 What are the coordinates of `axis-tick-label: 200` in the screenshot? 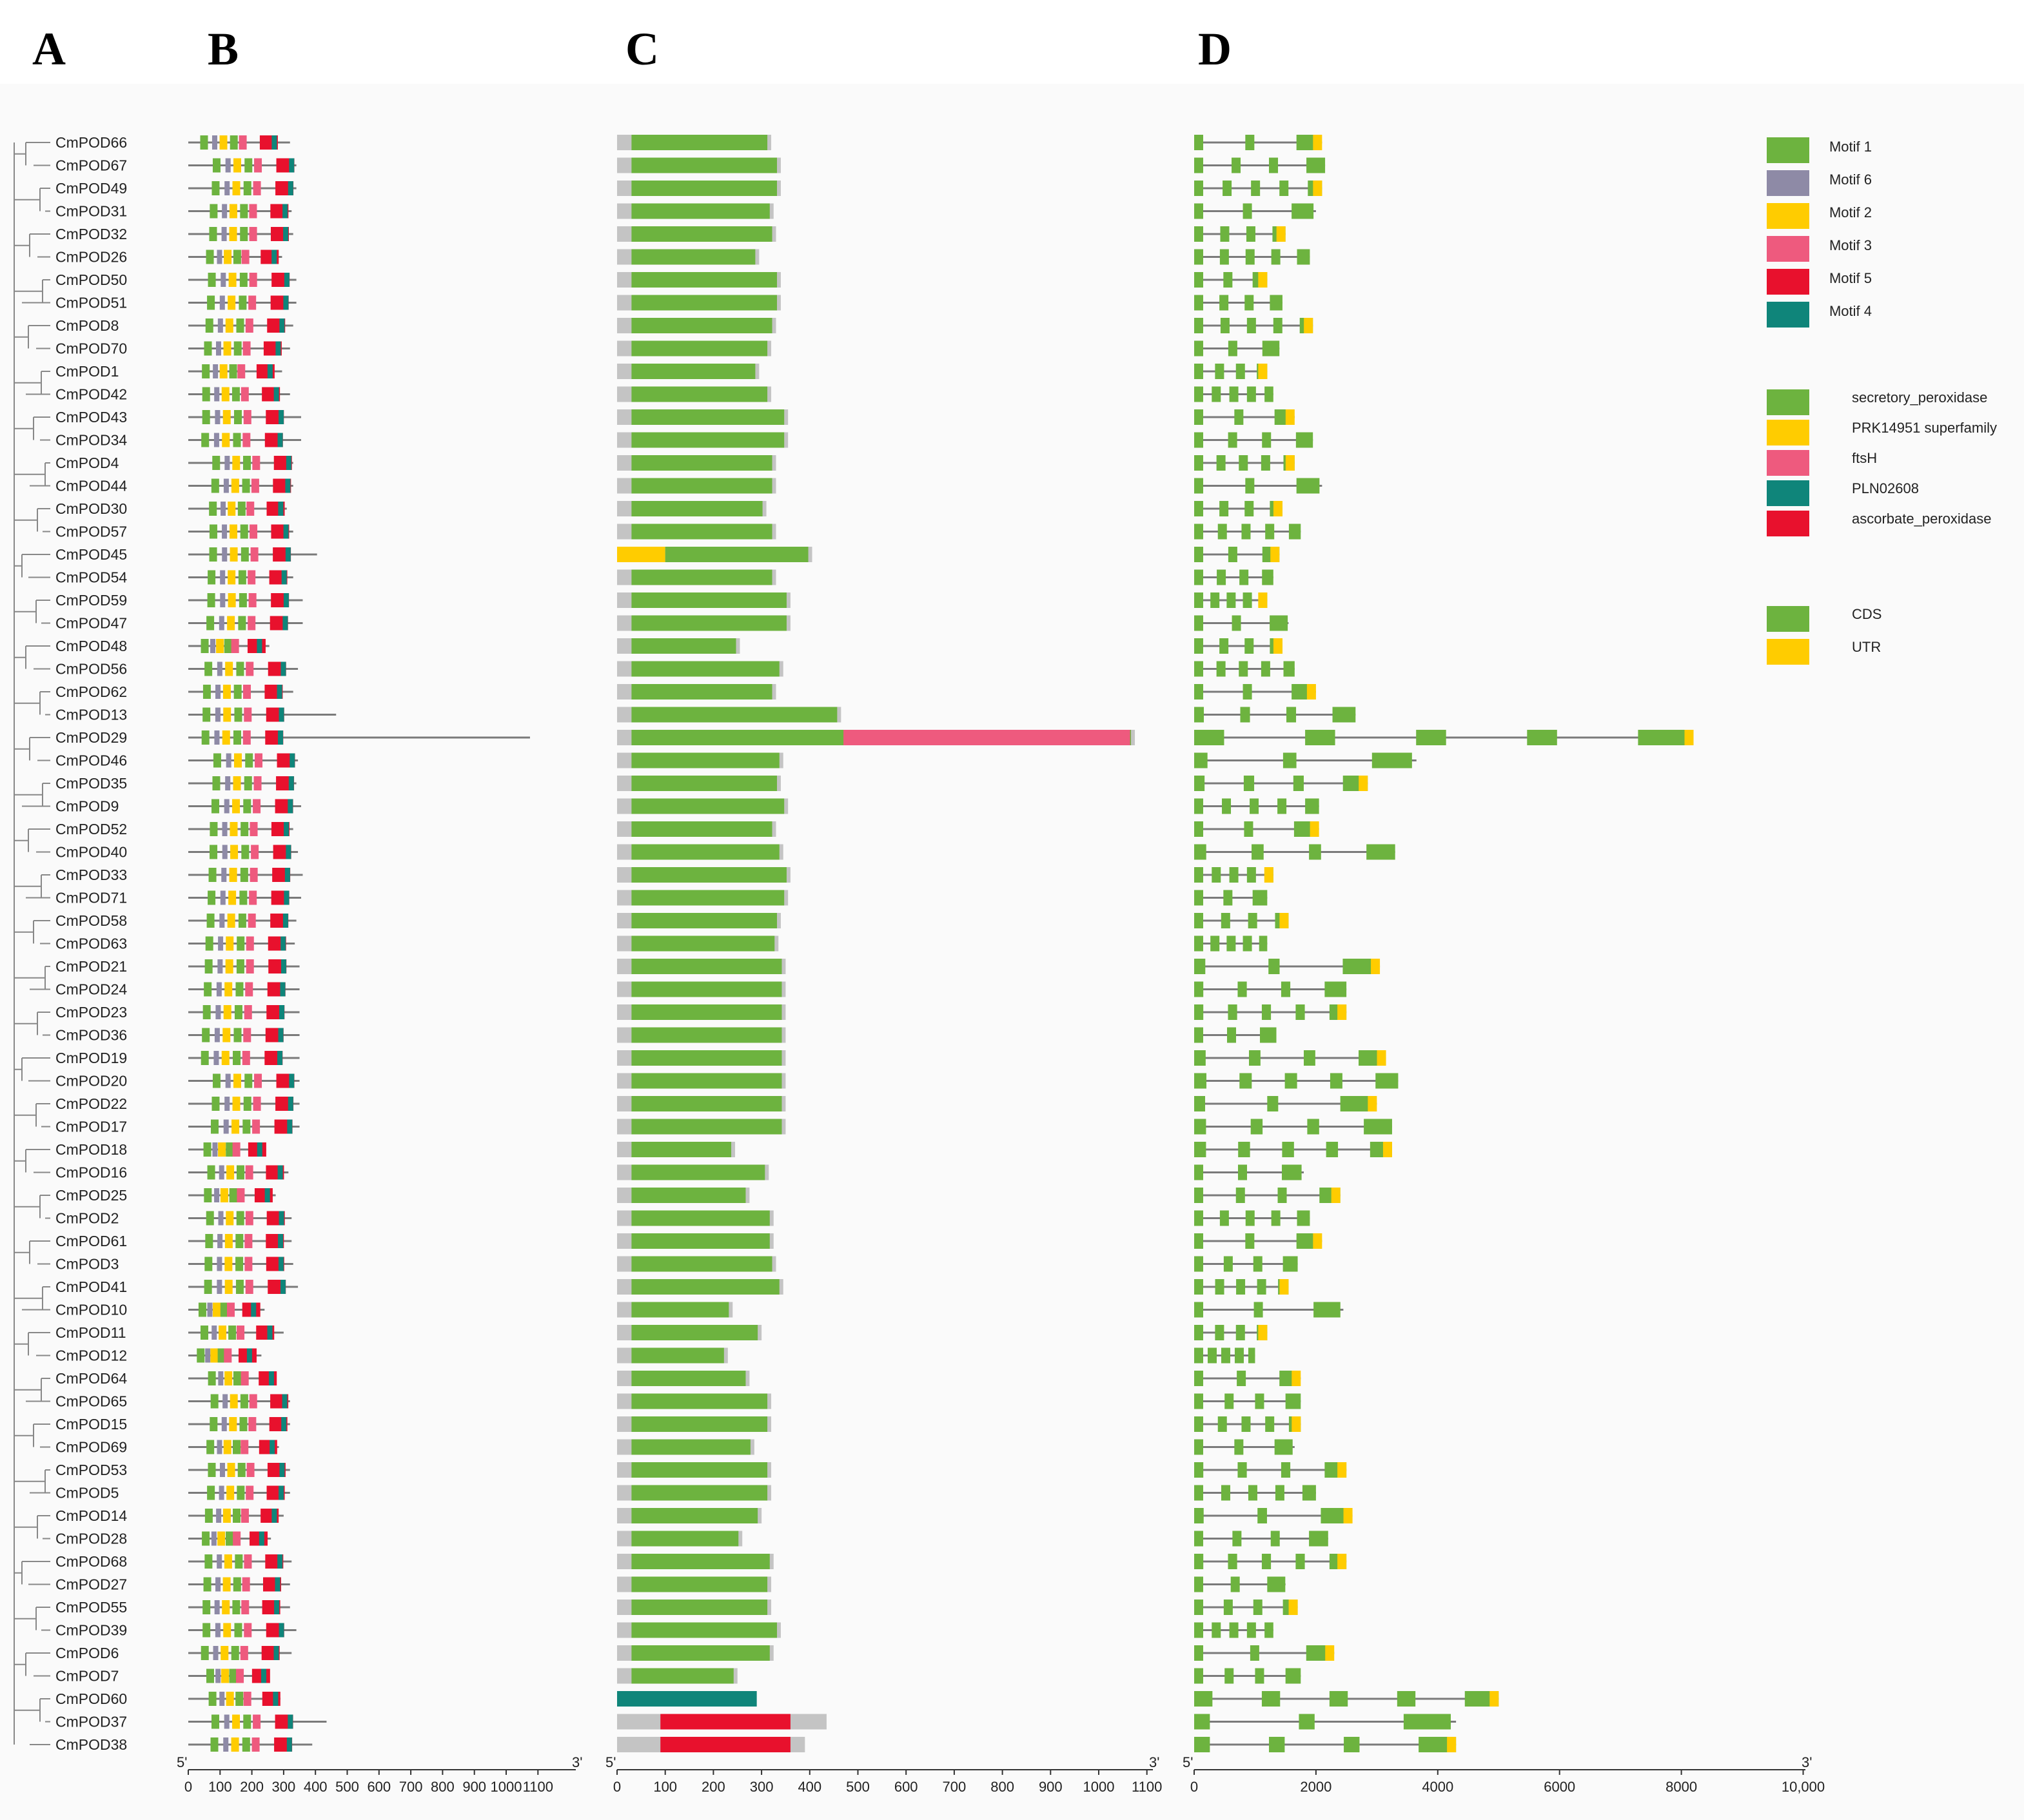 It's located at (252, 1787).